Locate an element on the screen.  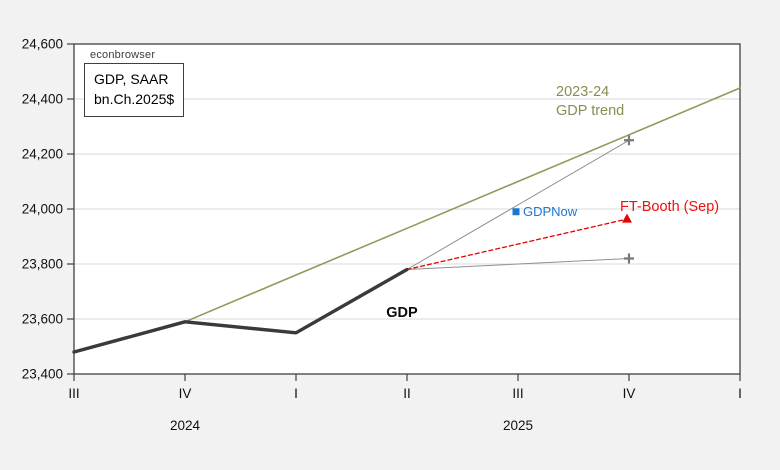
y-tick-label: 23,400 is located at coordinates (42, 374).